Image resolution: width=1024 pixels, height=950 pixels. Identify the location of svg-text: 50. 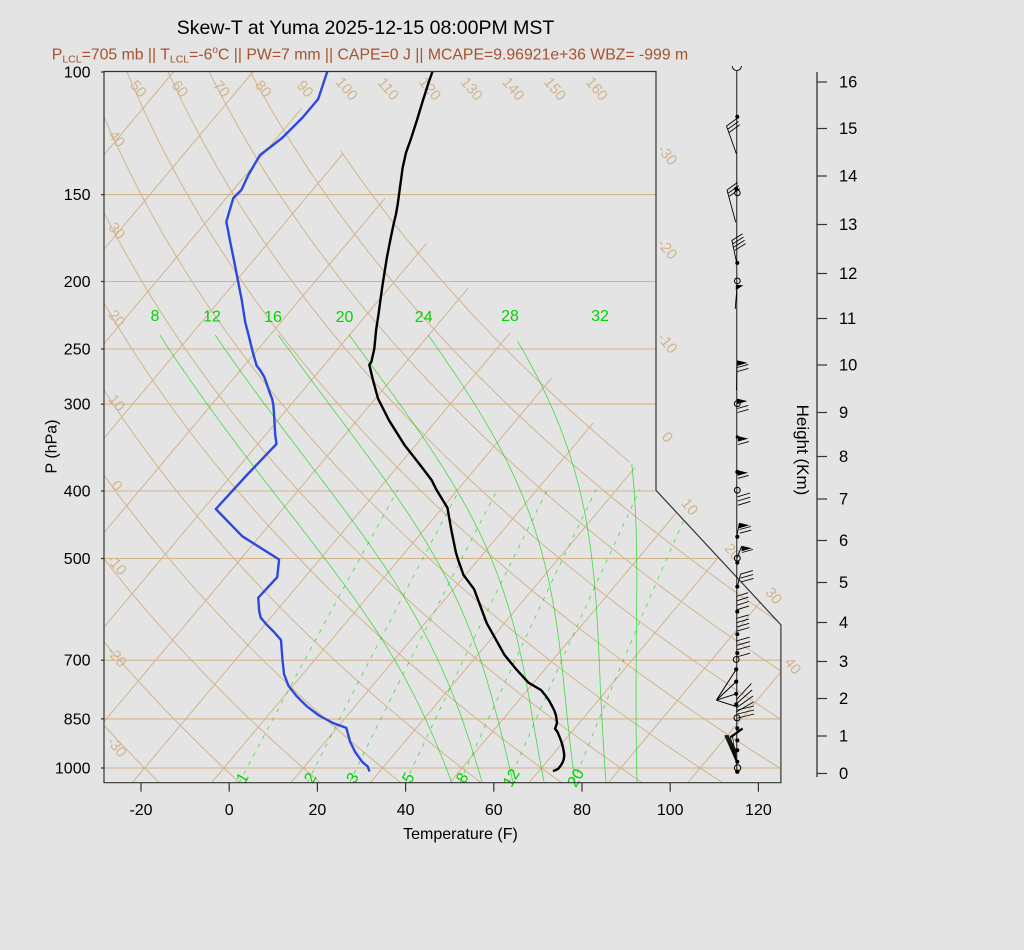
(138, 89).